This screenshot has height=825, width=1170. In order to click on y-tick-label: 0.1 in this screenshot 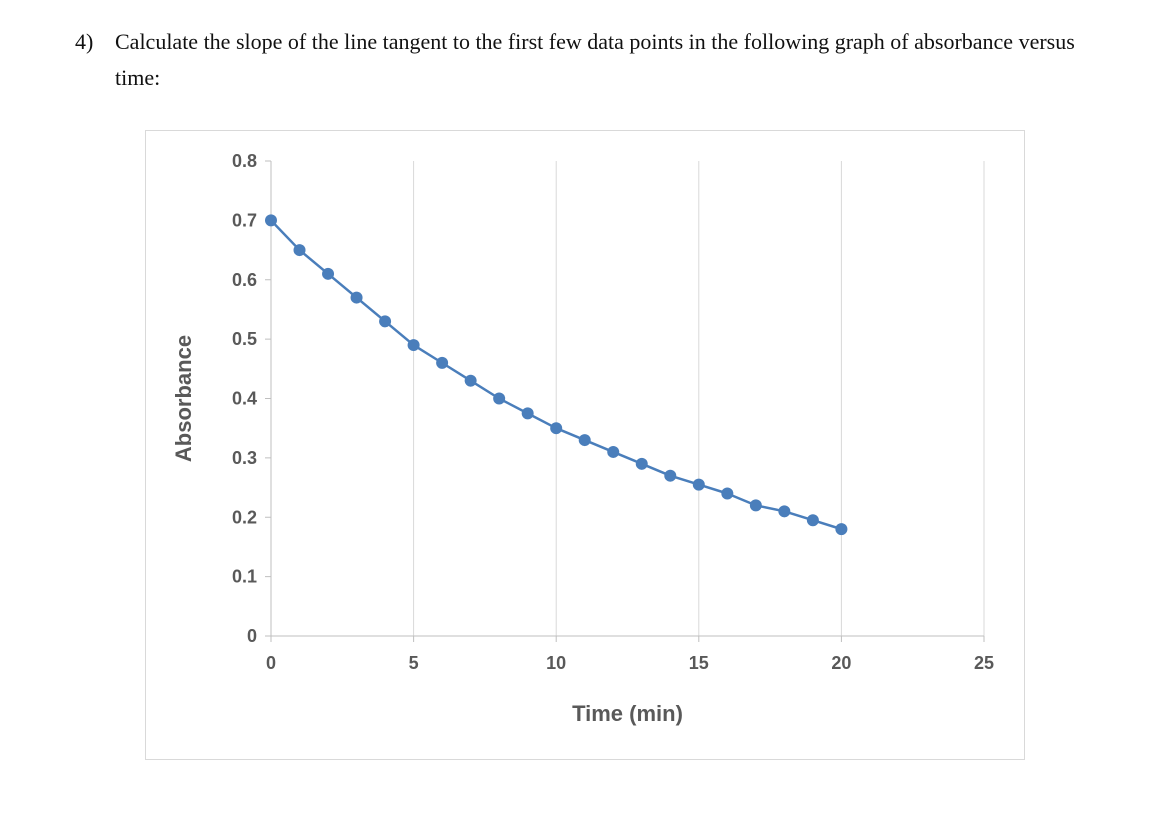, I will do `click(244, 577)`.